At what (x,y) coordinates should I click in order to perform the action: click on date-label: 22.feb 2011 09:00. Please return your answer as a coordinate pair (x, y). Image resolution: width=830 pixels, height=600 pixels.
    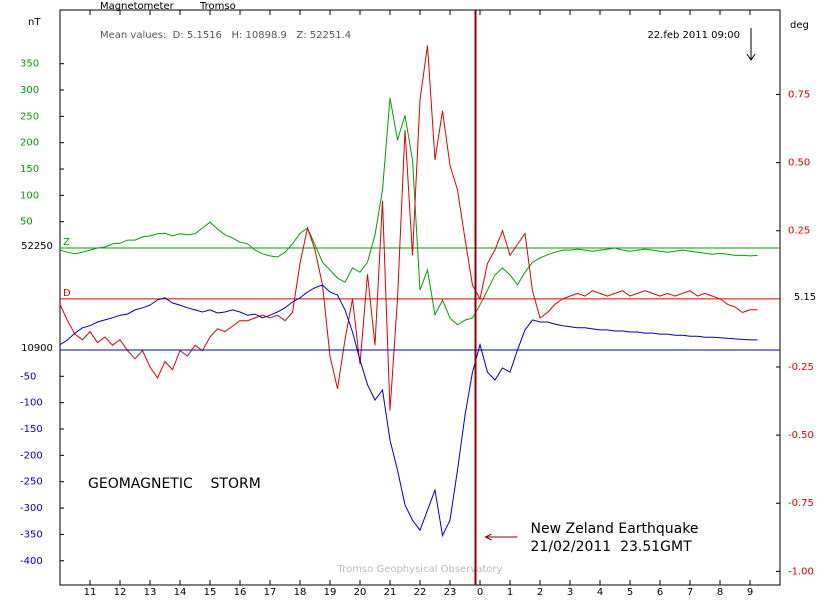
    Looking at the image, I should click on (693, 35).